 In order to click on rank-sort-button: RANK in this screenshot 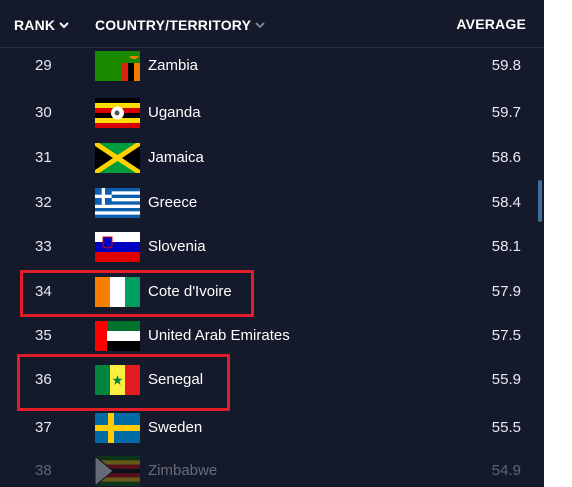, I will do `click(41, 24)`.